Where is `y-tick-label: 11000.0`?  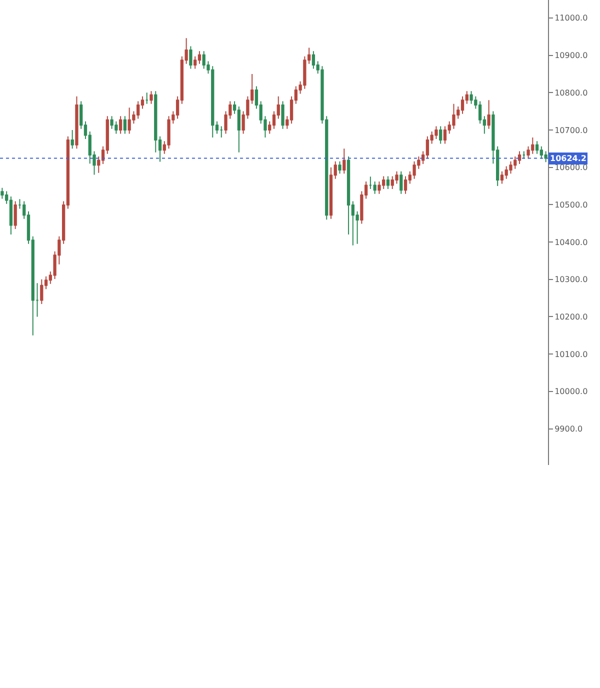
y-tick-label: 11000.0 is located at coordinates (571, 18).